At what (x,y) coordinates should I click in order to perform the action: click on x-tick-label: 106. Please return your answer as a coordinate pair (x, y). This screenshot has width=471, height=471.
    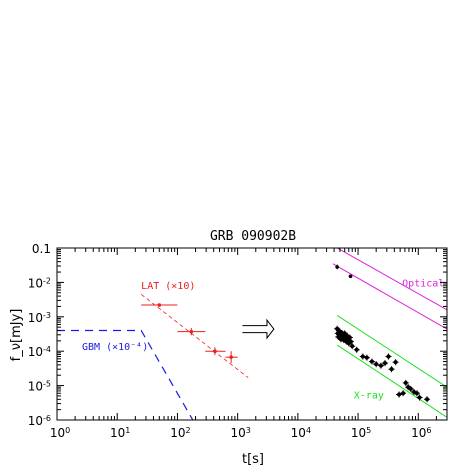
    Looking at the image, I should click on (421, 433).